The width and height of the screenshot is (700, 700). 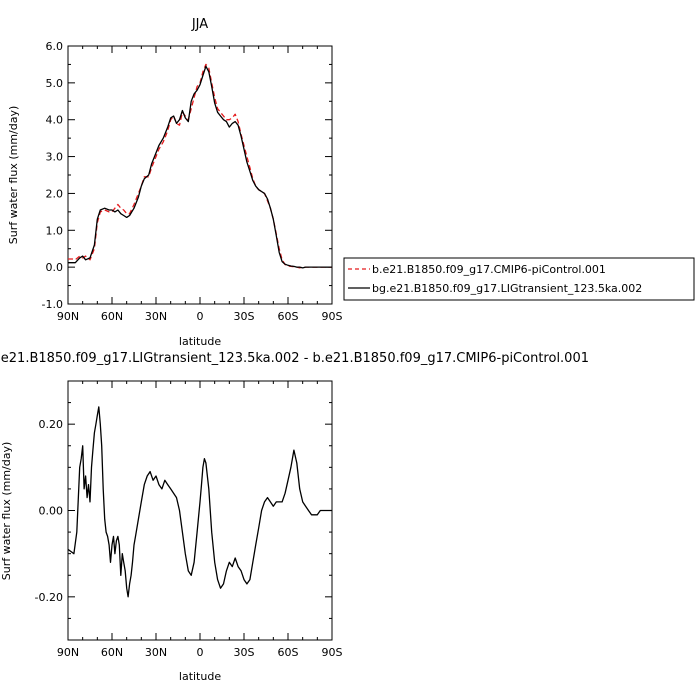 What do you see at coordinates (199, 24) in the screenshot?
I see `top-chart-title: JJA` at bounding box center [199, 24].